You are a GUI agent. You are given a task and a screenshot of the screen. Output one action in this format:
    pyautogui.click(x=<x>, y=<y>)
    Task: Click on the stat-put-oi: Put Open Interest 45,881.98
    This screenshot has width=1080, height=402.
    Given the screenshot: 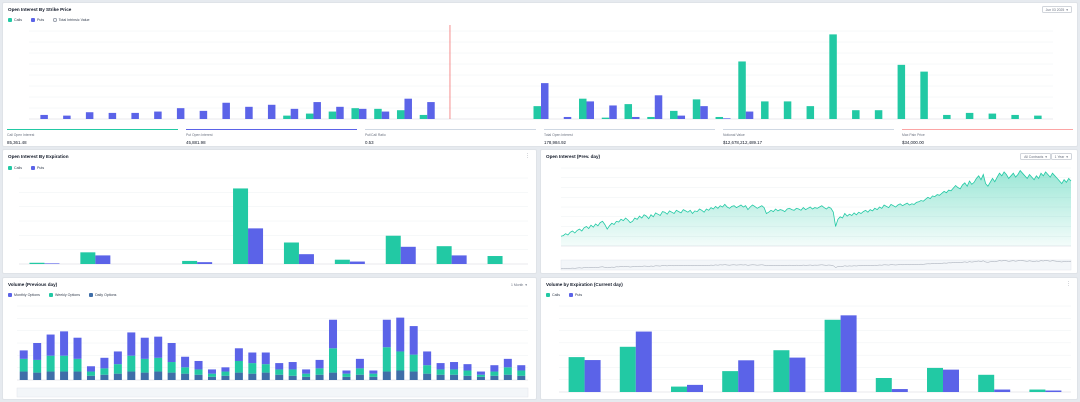 What is the action you would take?
    pyautogui.click(x=271, y=137)
    